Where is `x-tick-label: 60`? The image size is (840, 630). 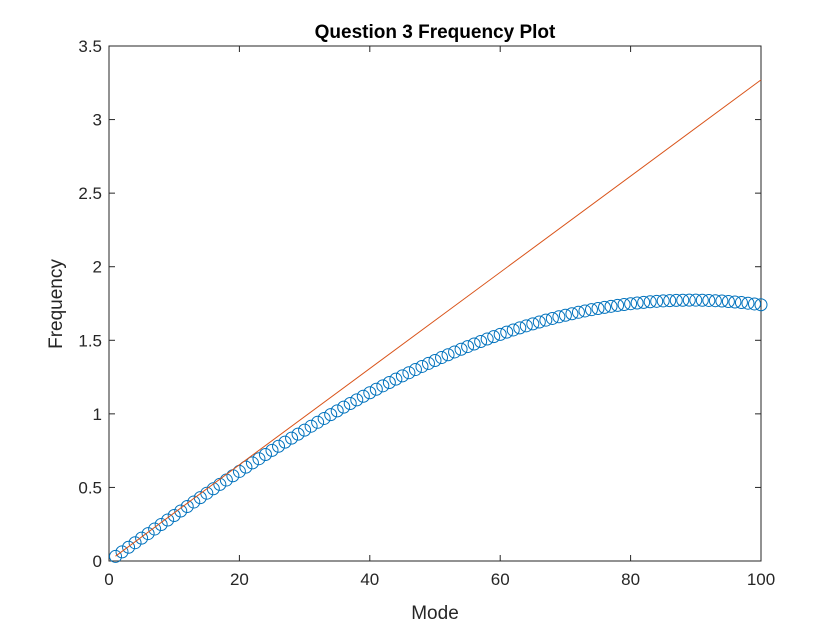
x-tick-label: 60 is located at coordinates (500, 579).